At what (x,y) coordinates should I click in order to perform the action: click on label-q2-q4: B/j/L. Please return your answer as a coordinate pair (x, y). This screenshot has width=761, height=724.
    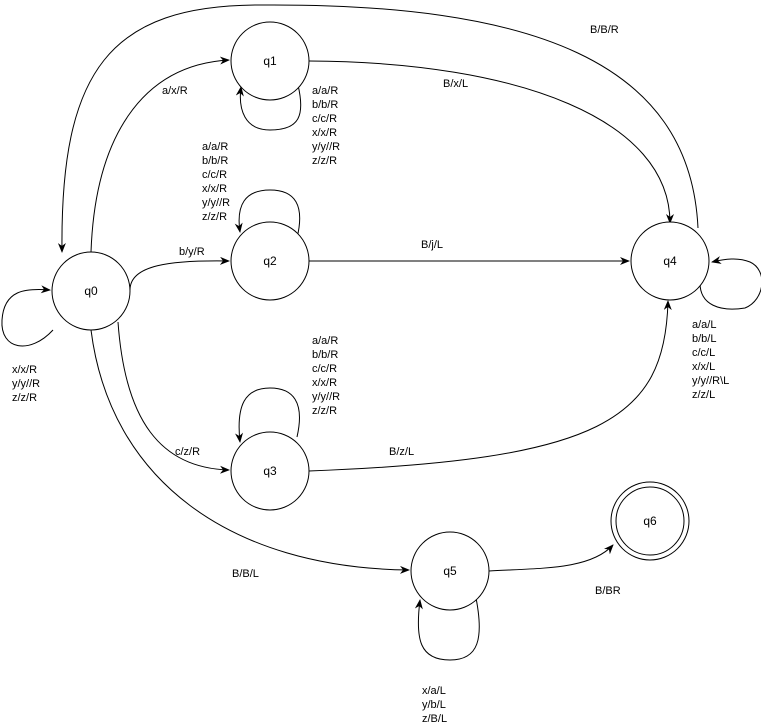
    Looking at the image, I should click on (432, 245).